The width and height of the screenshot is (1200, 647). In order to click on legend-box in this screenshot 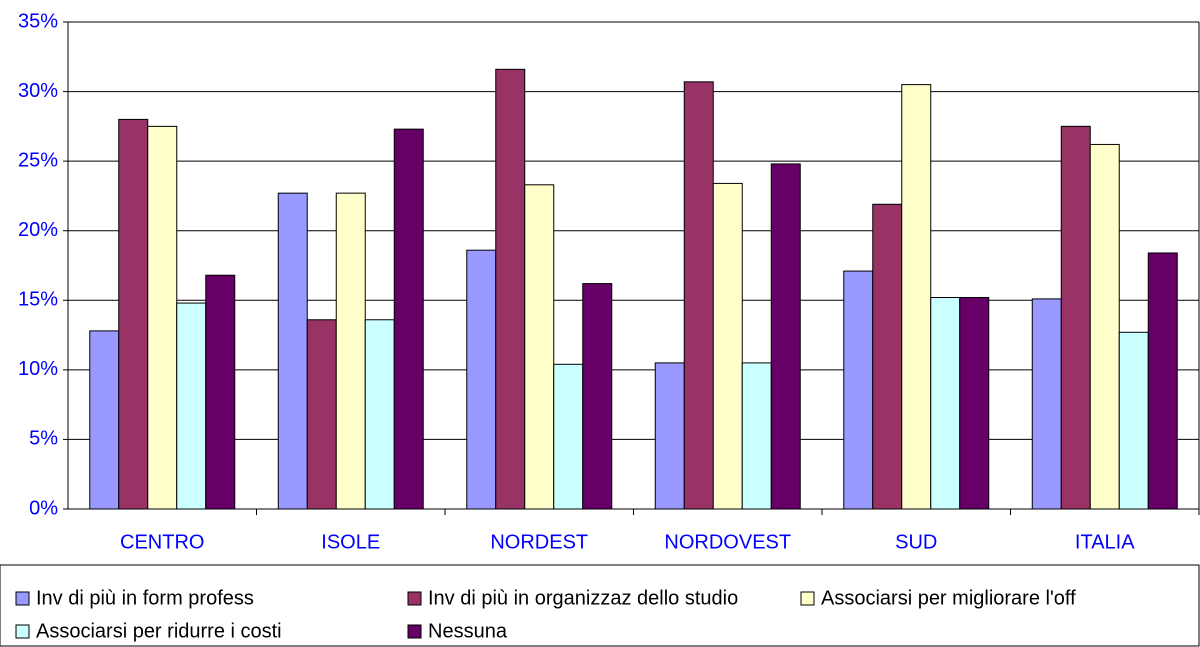, I will do `click(600, 605)`.